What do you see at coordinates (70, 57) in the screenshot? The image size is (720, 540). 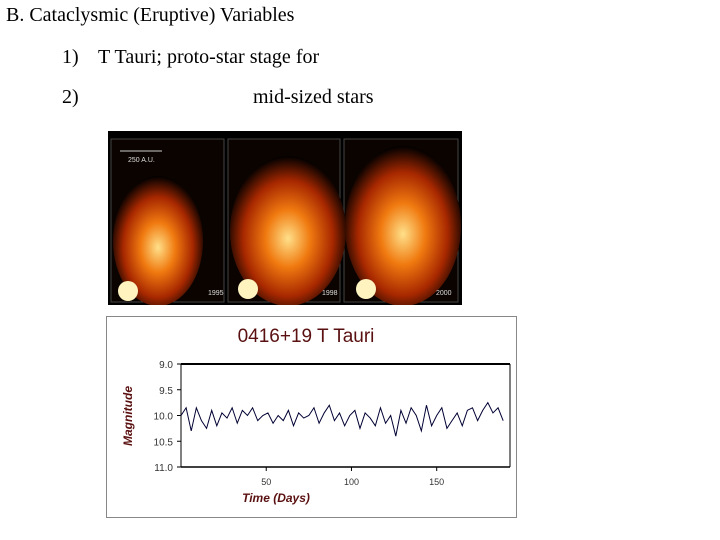 I see `item-number: 1)` at bounding box center [70, 57].